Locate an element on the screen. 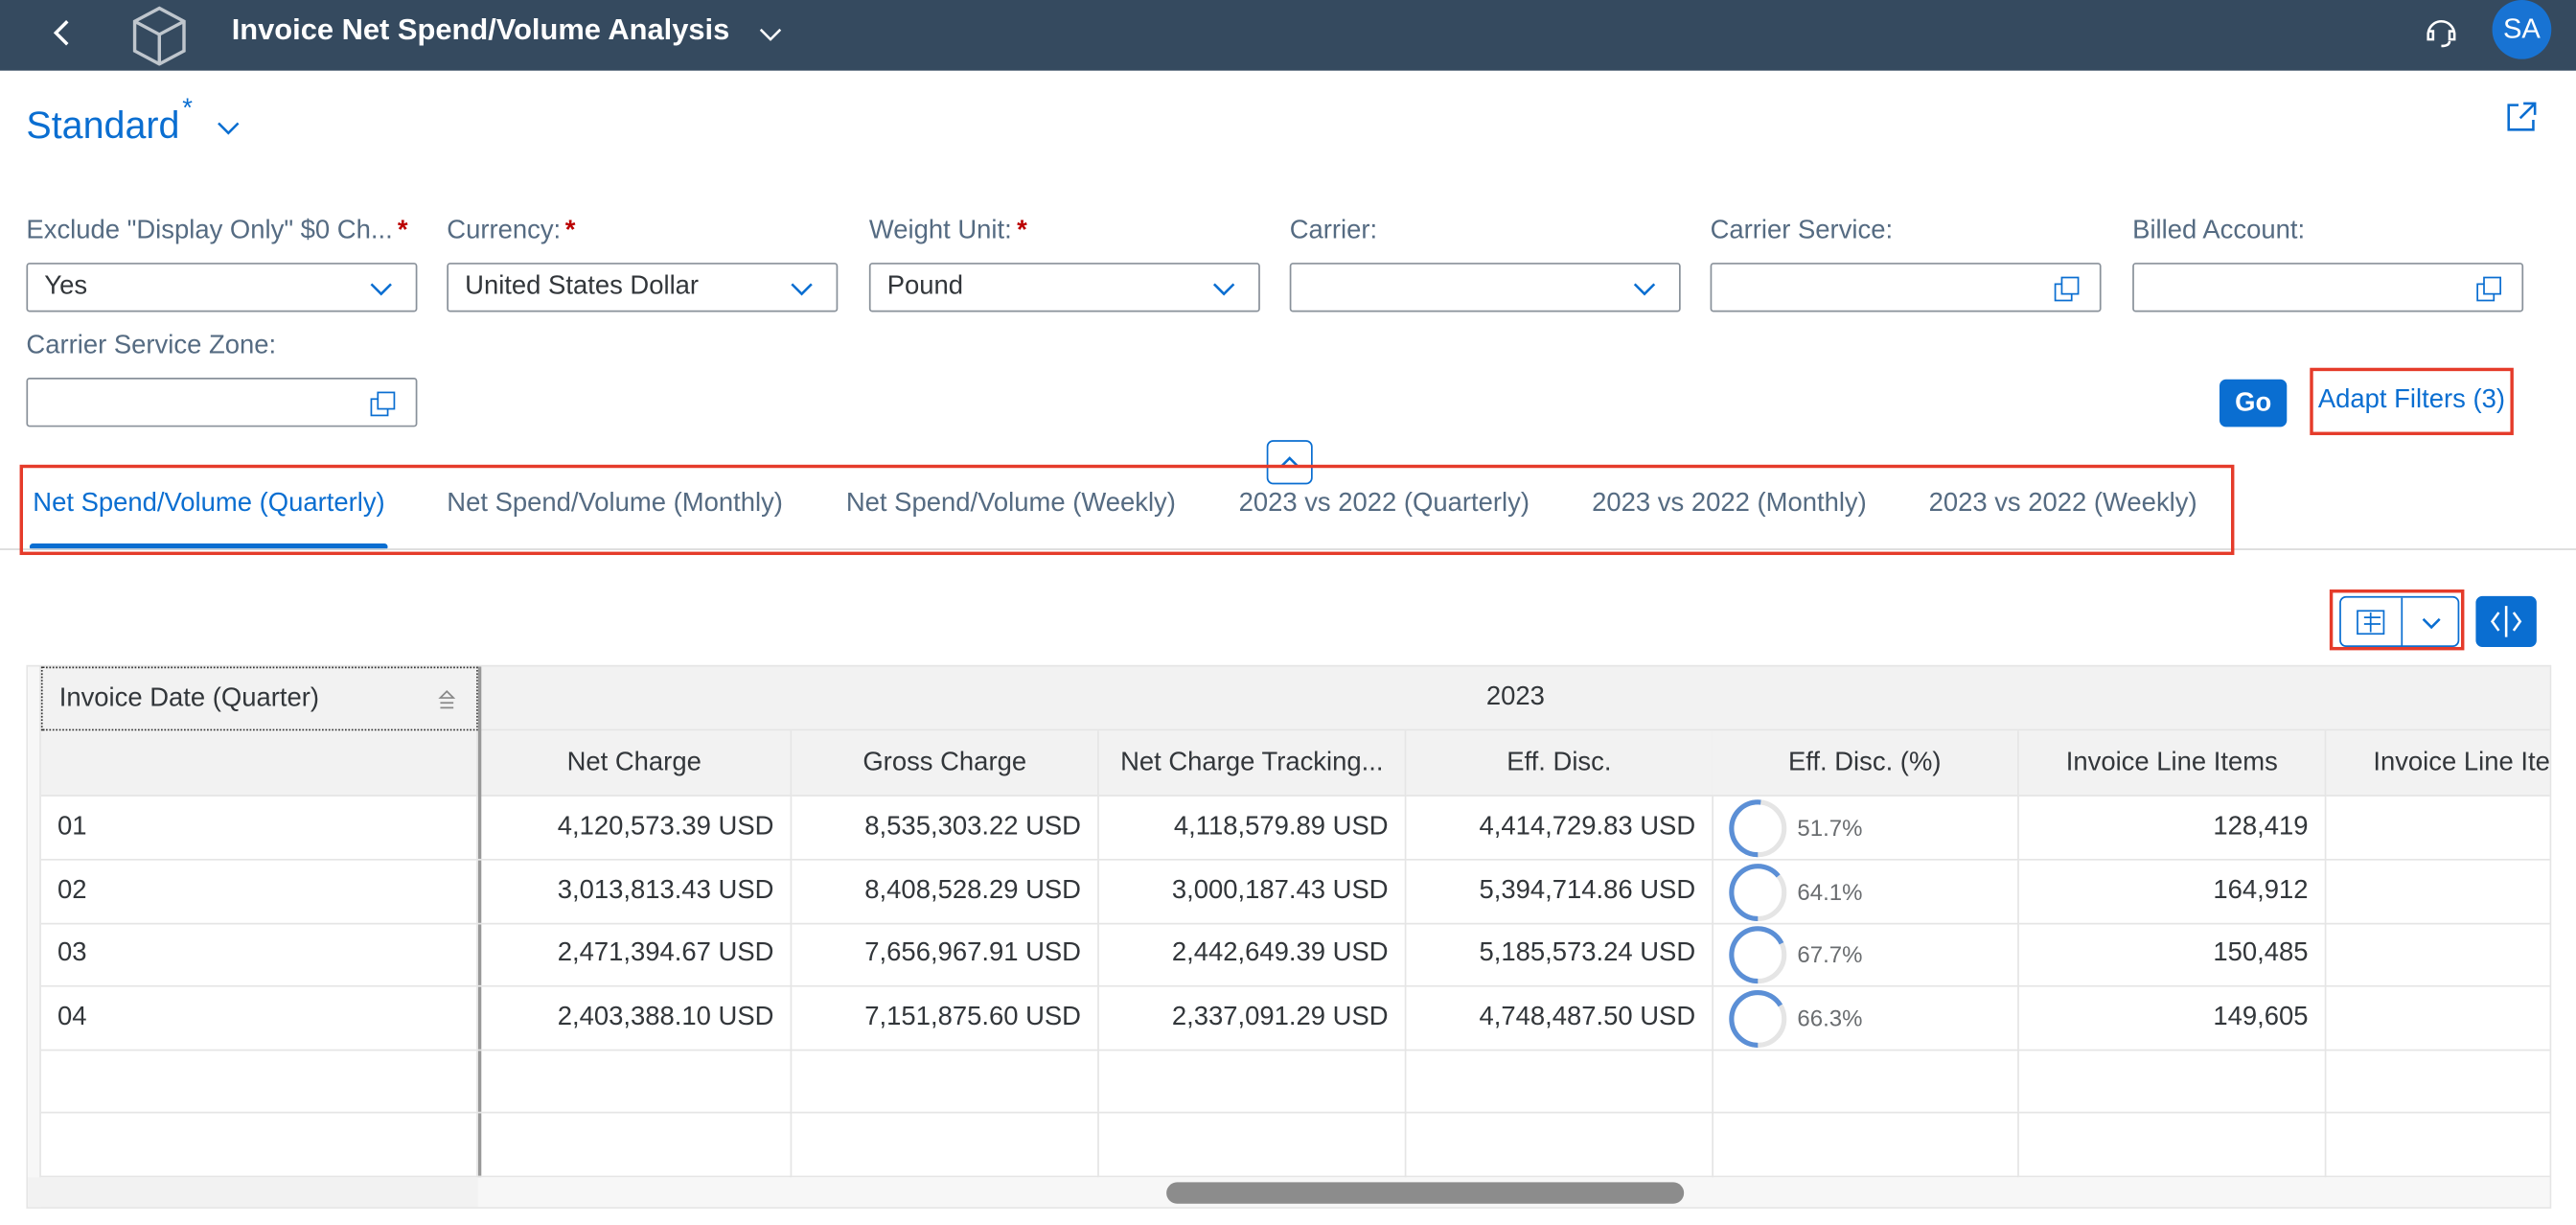 This screenshot has height=1225, width=2576. scrollbar-thumb is located at coordinates (1425, 1193).